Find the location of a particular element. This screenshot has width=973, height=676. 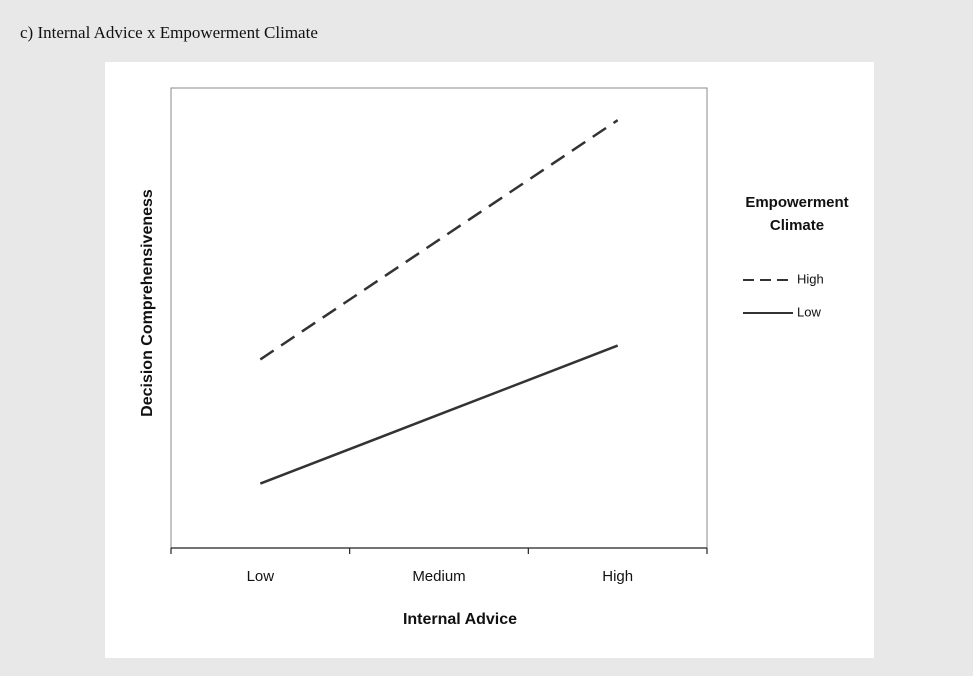

legend-label: Low is located at coordinates (809, 311).